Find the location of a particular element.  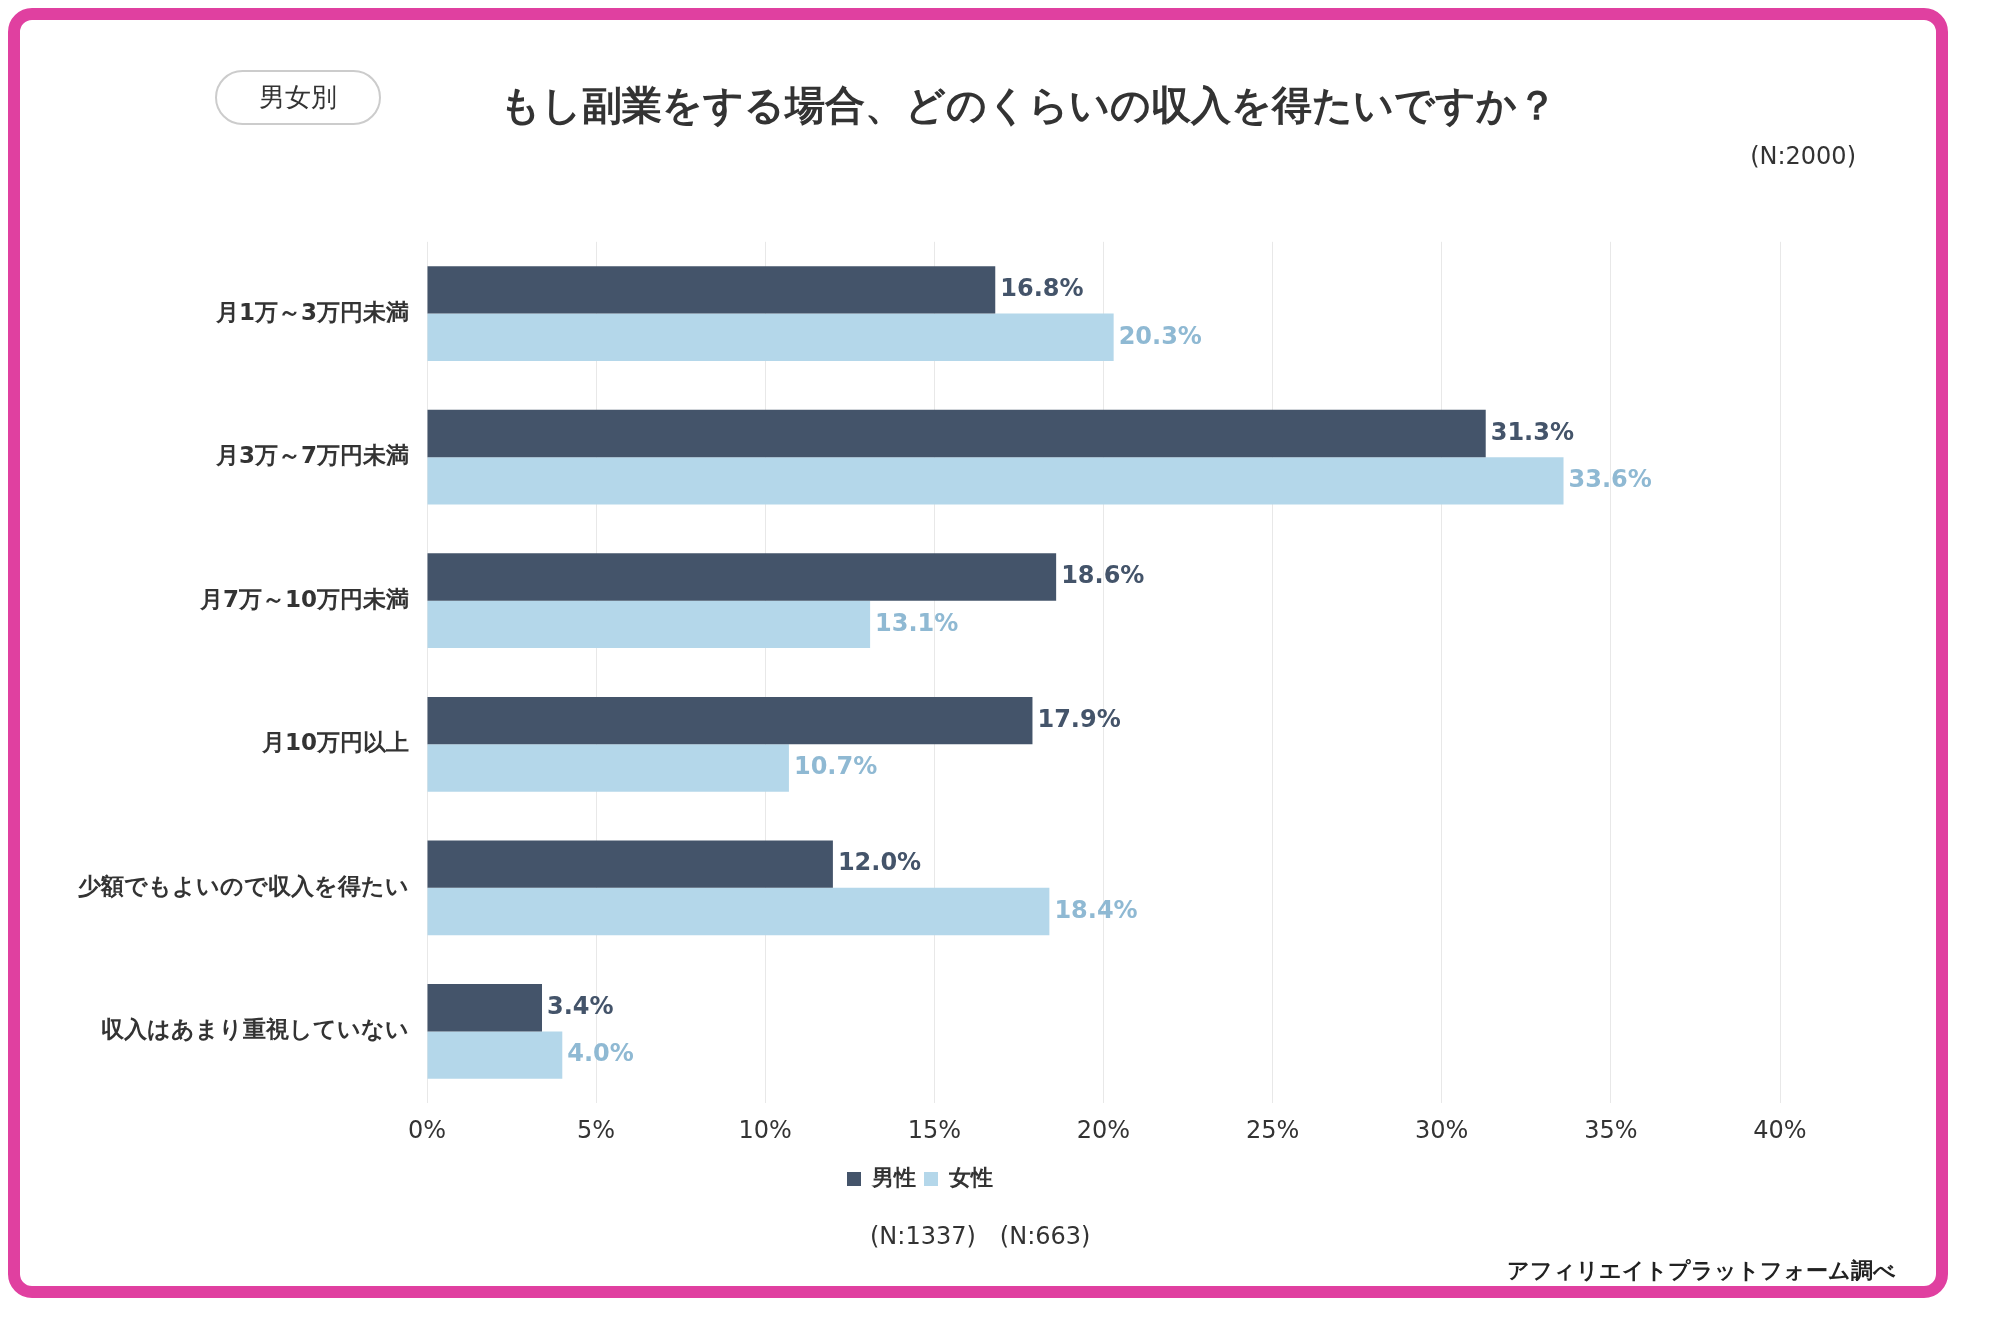

x-tick-label: 35% is located at coordinates (1611, 1129).